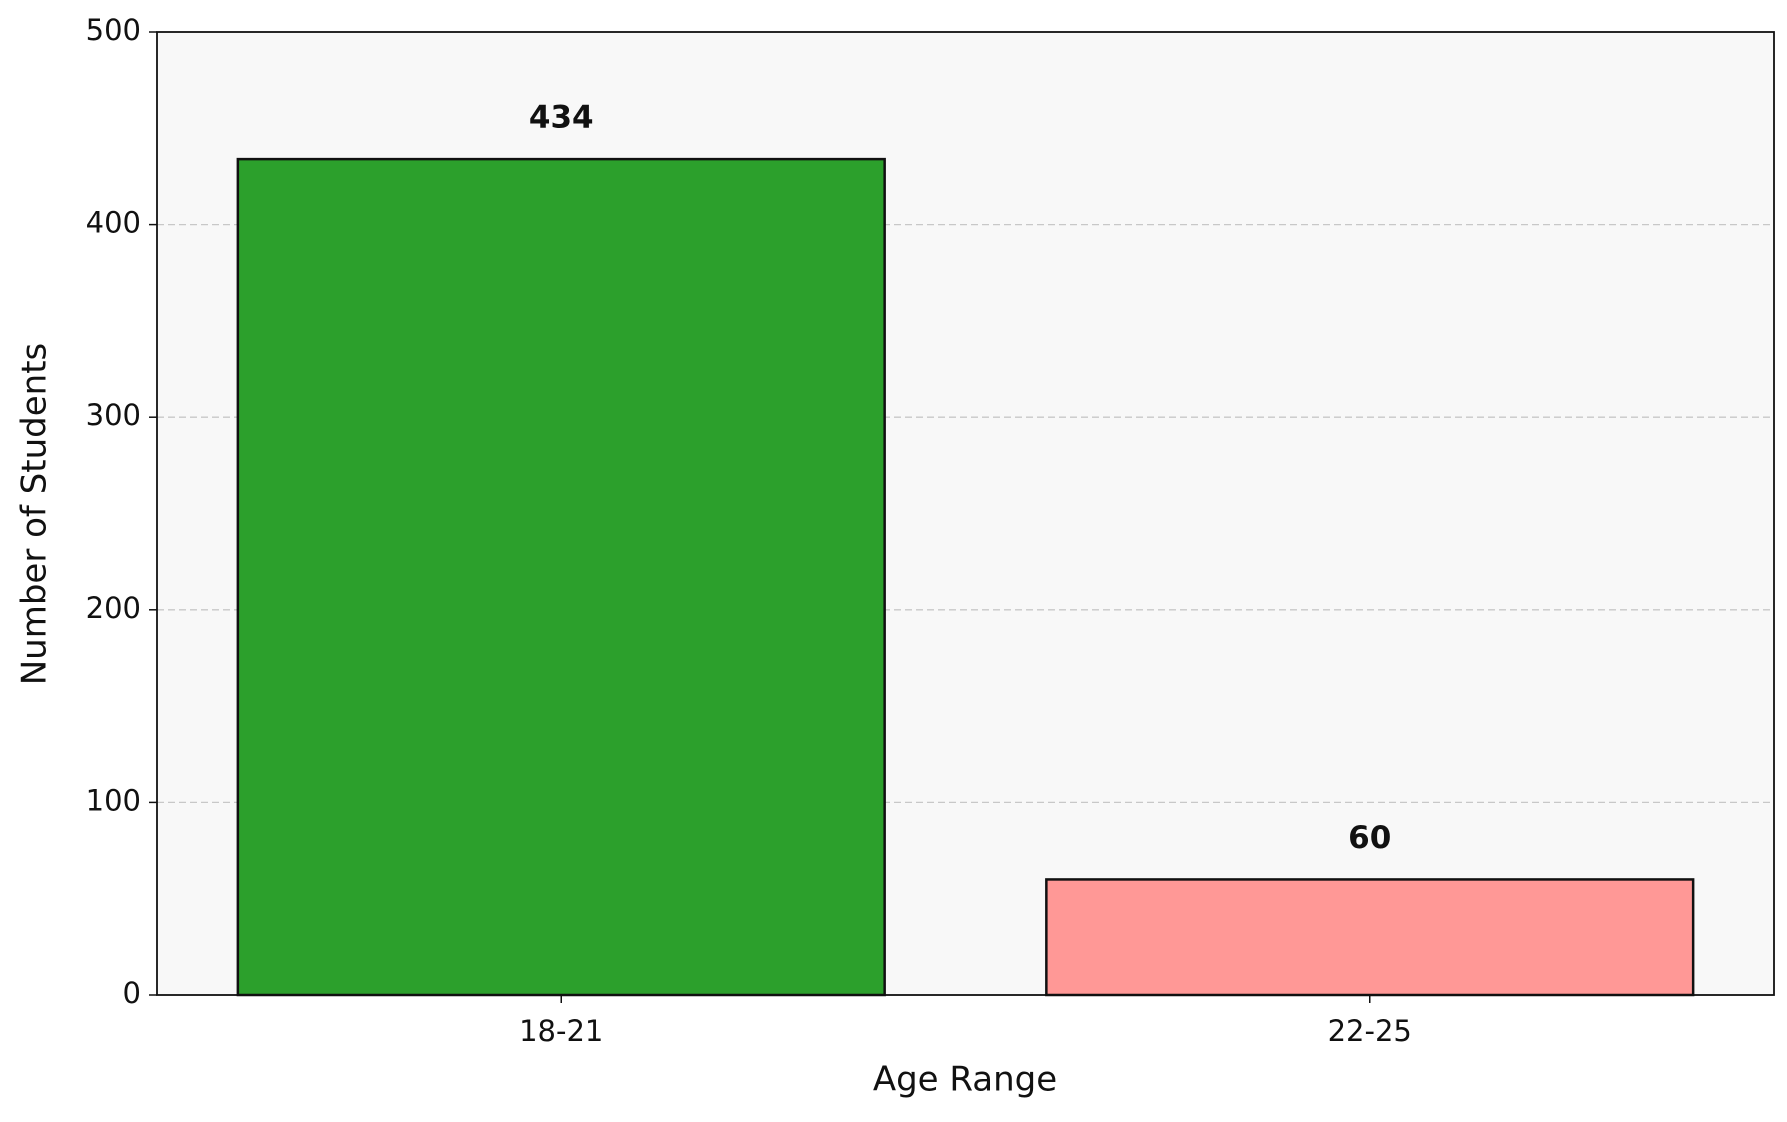 This screenshot has height=1122, width=1787. I want to click on y-tick-label: 100, so click(113, 800).